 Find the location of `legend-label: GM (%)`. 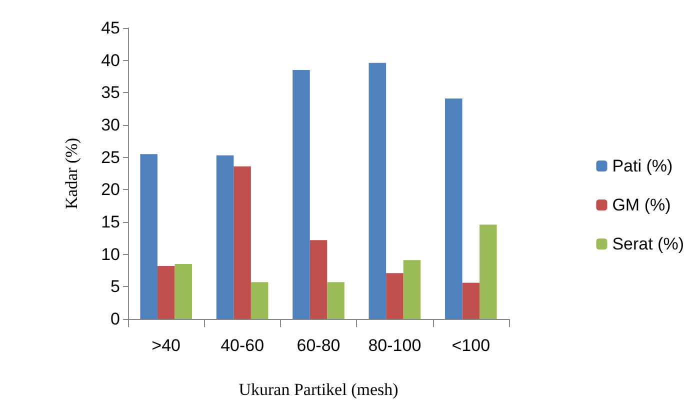

legend-label: GM (%) is located at coordinates (641, 205).